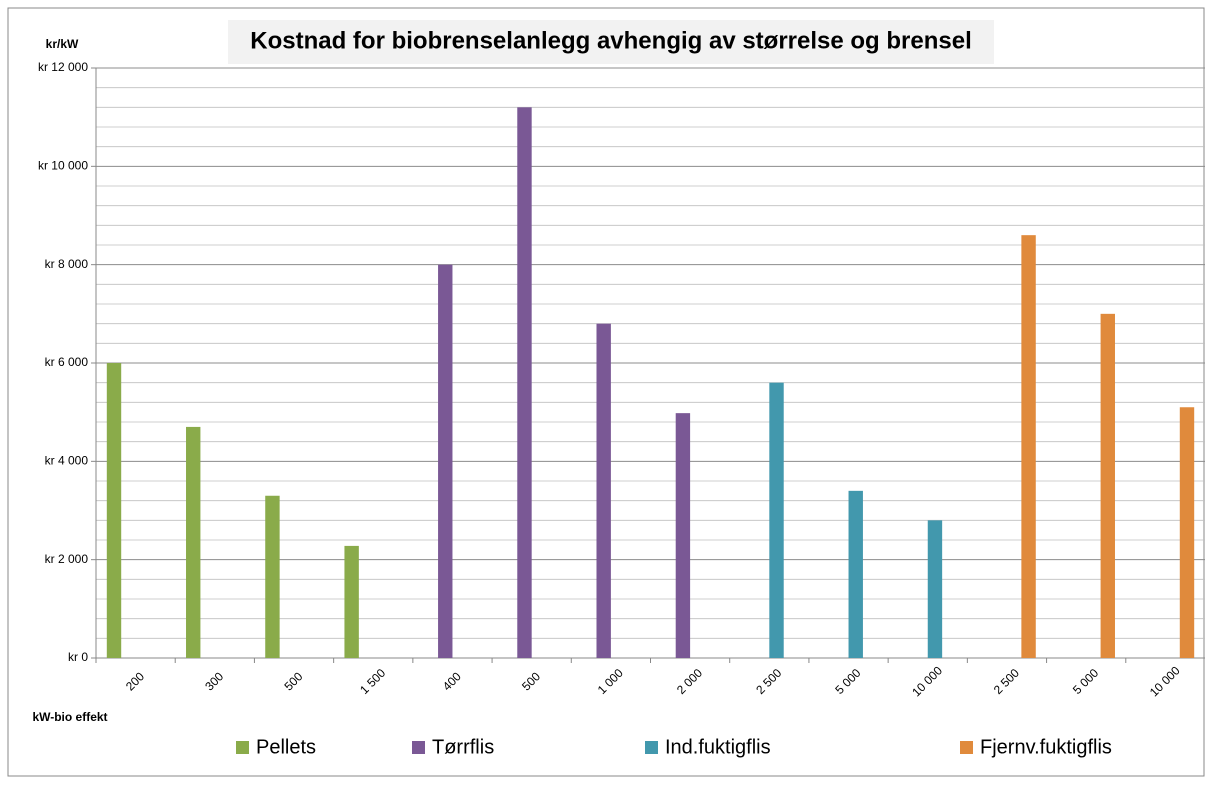 Image resolution: width=1213 pixels, height=787 pixels. Describe the element at coordinates (67, 362) in the screenshot. I see `y-tick-label: kr 6 000` at that location.